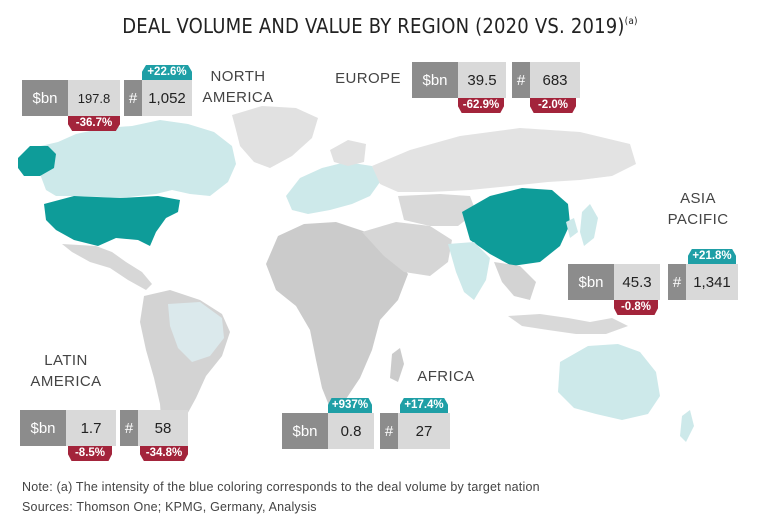 The width and height of the screenshot is (760, 526). Describe the element at coordinates (94, 98) in the screenshot. I see `value: 197.8` at that location.